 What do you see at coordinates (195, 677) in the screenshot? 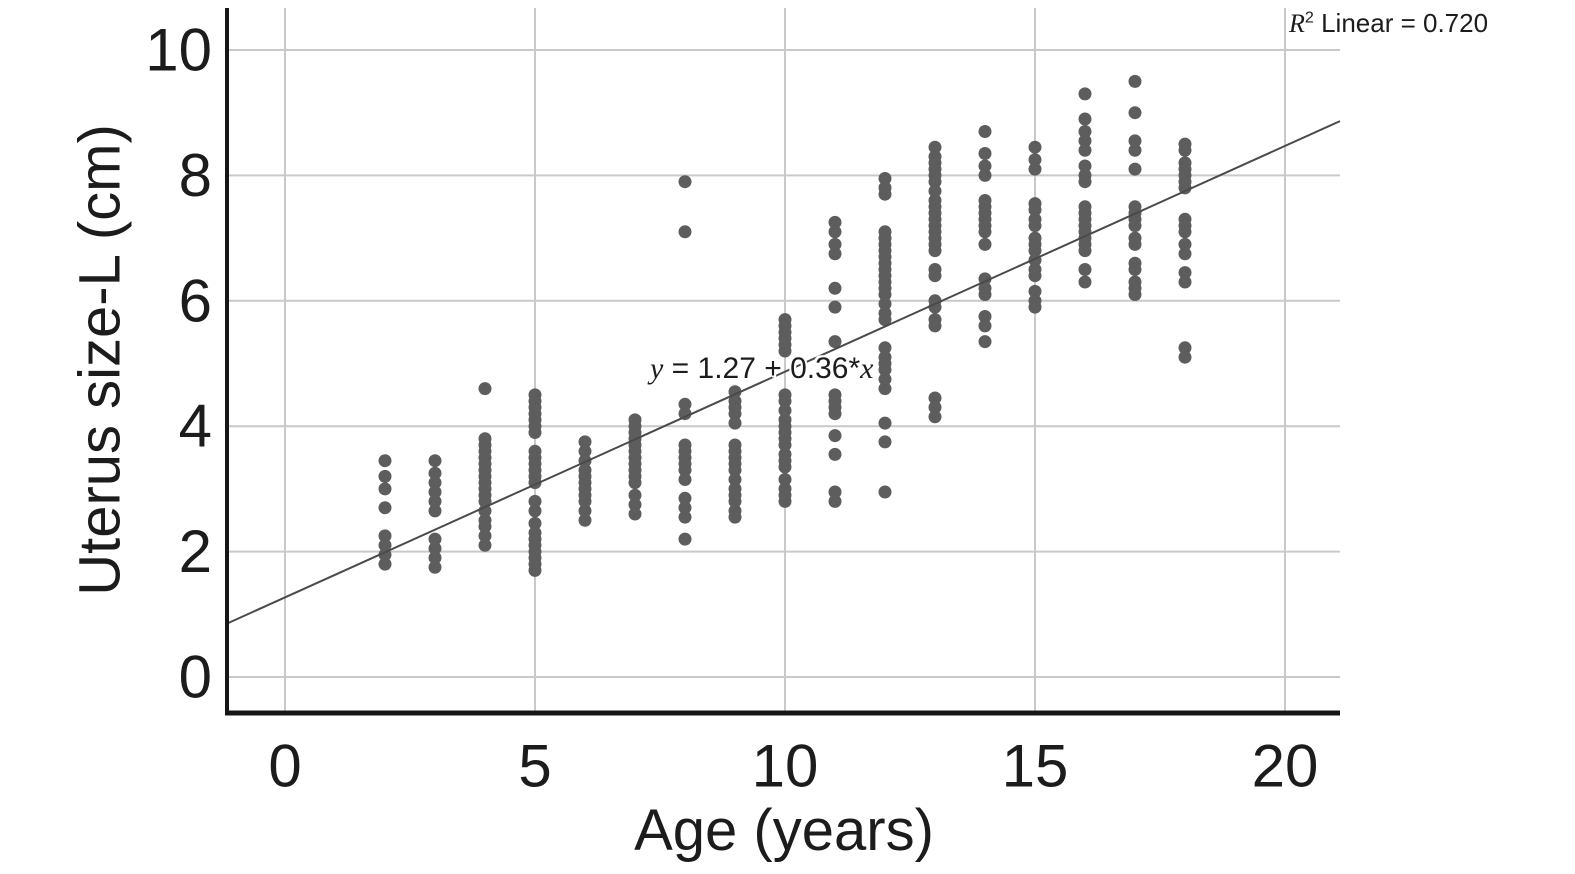
I see `y-tick-label: 0` at bounding box center [195, 677].